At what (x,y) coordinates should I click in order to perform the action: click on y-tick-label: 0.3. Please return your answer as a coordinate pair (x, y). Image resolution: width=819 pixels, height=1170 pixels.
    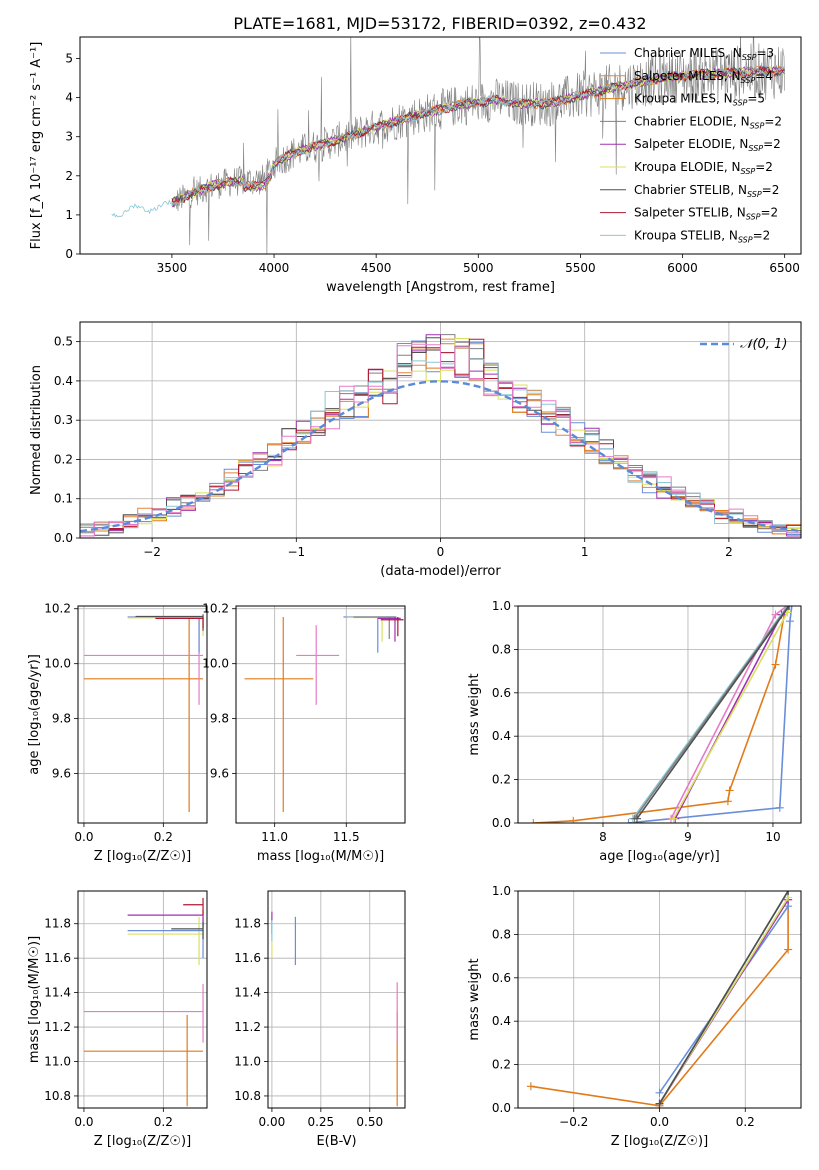
    Looking at the image, I should click on (63, 420).